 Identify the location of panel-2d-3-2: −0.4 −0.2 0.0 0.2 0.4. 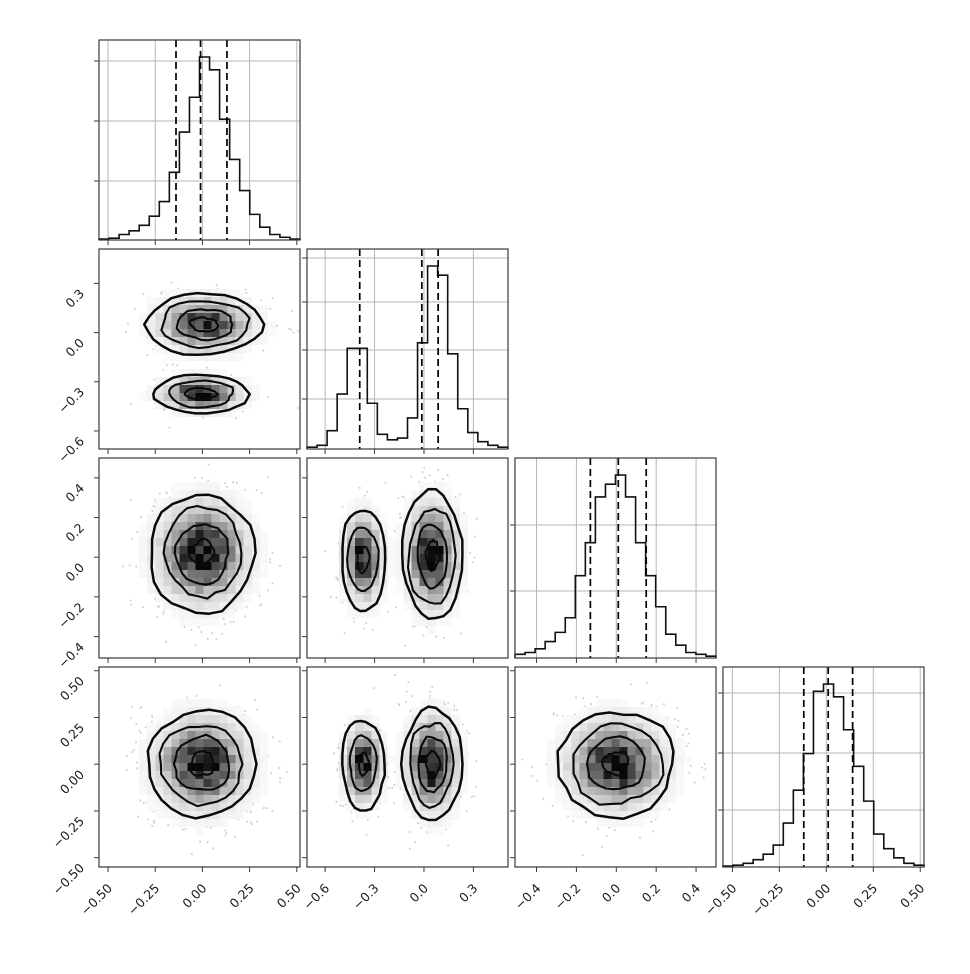
(613, 789).